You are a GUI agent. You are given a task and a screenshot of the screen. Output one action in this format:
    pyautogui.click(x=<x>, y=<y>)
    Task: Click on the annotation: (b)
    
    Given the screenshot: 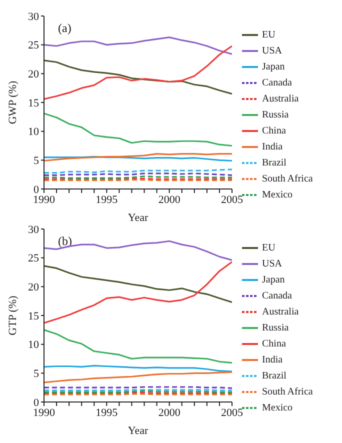 What is the action you would take?
    pyautogui.click(x=65, y=241)
    